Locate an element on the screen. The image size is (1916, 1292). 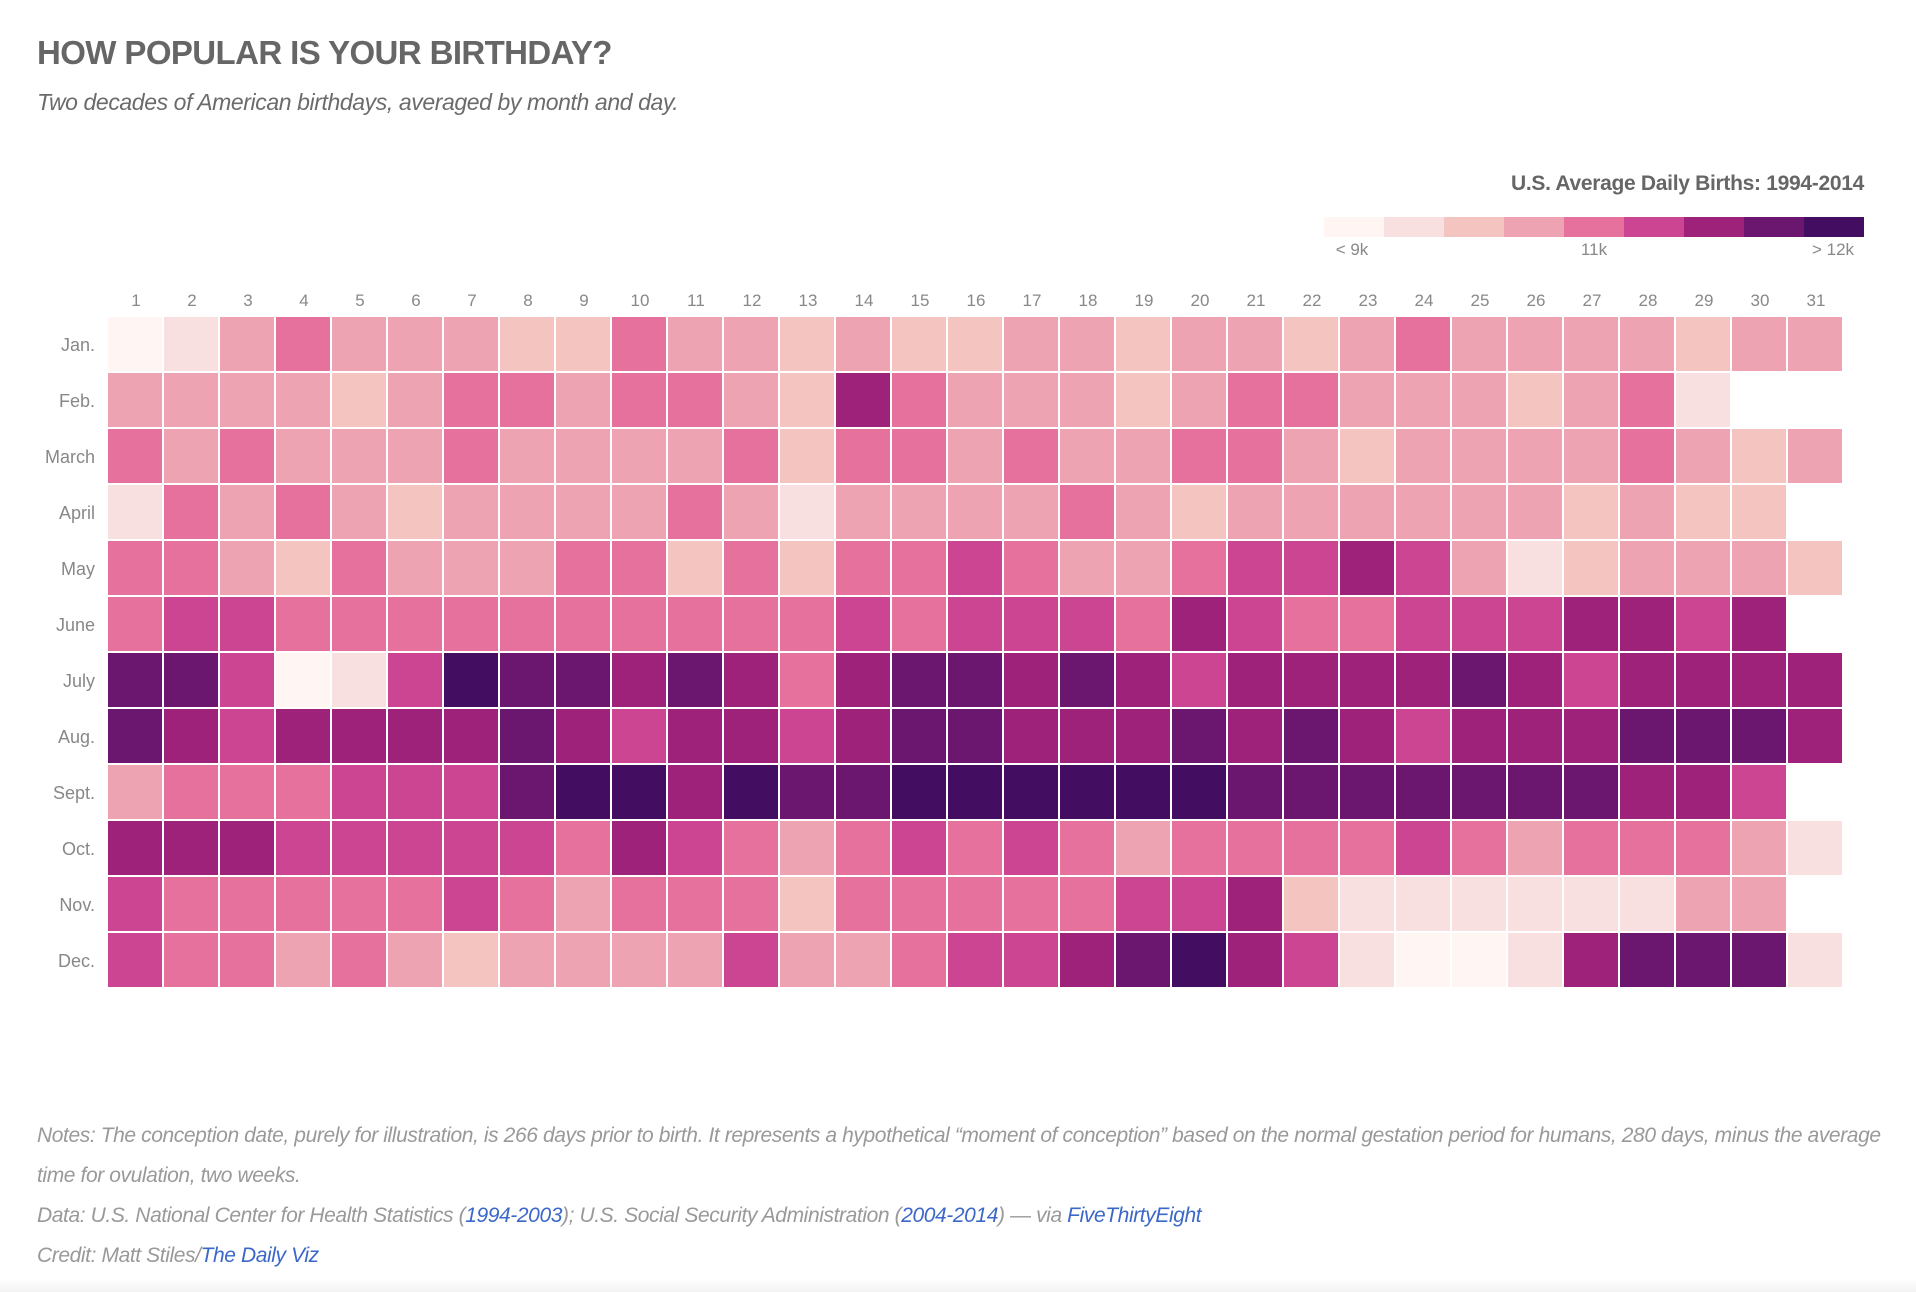
legend-color-scale is located at coordinates (1594, 227).